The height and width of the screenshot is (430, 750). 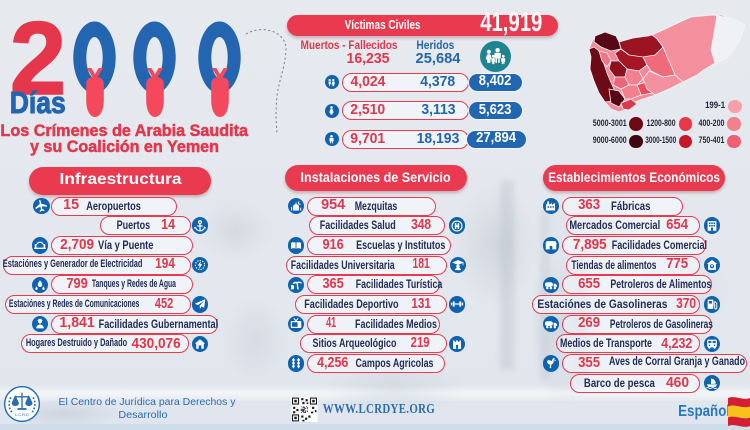 I want to click on svg-text: L.C.R.D, so click(x=22, y=415).